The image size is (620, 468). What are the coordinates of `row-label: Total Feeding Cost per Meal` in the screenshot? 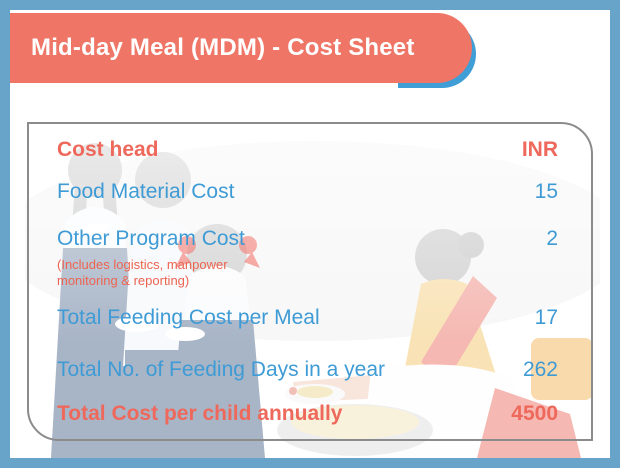 It's located at (188, 317).